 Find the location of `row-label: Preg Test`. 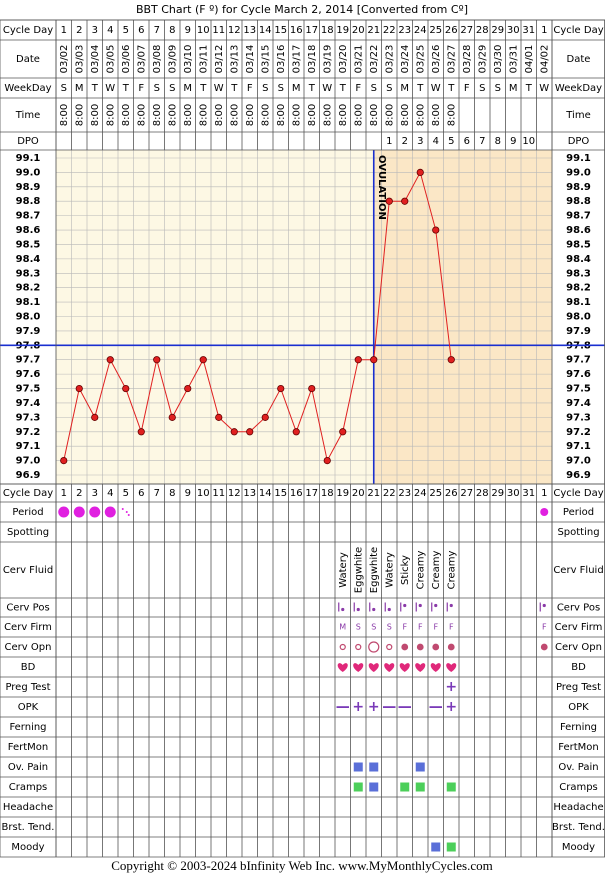

row-label: Preg Test is located at coordinates (27, 687).